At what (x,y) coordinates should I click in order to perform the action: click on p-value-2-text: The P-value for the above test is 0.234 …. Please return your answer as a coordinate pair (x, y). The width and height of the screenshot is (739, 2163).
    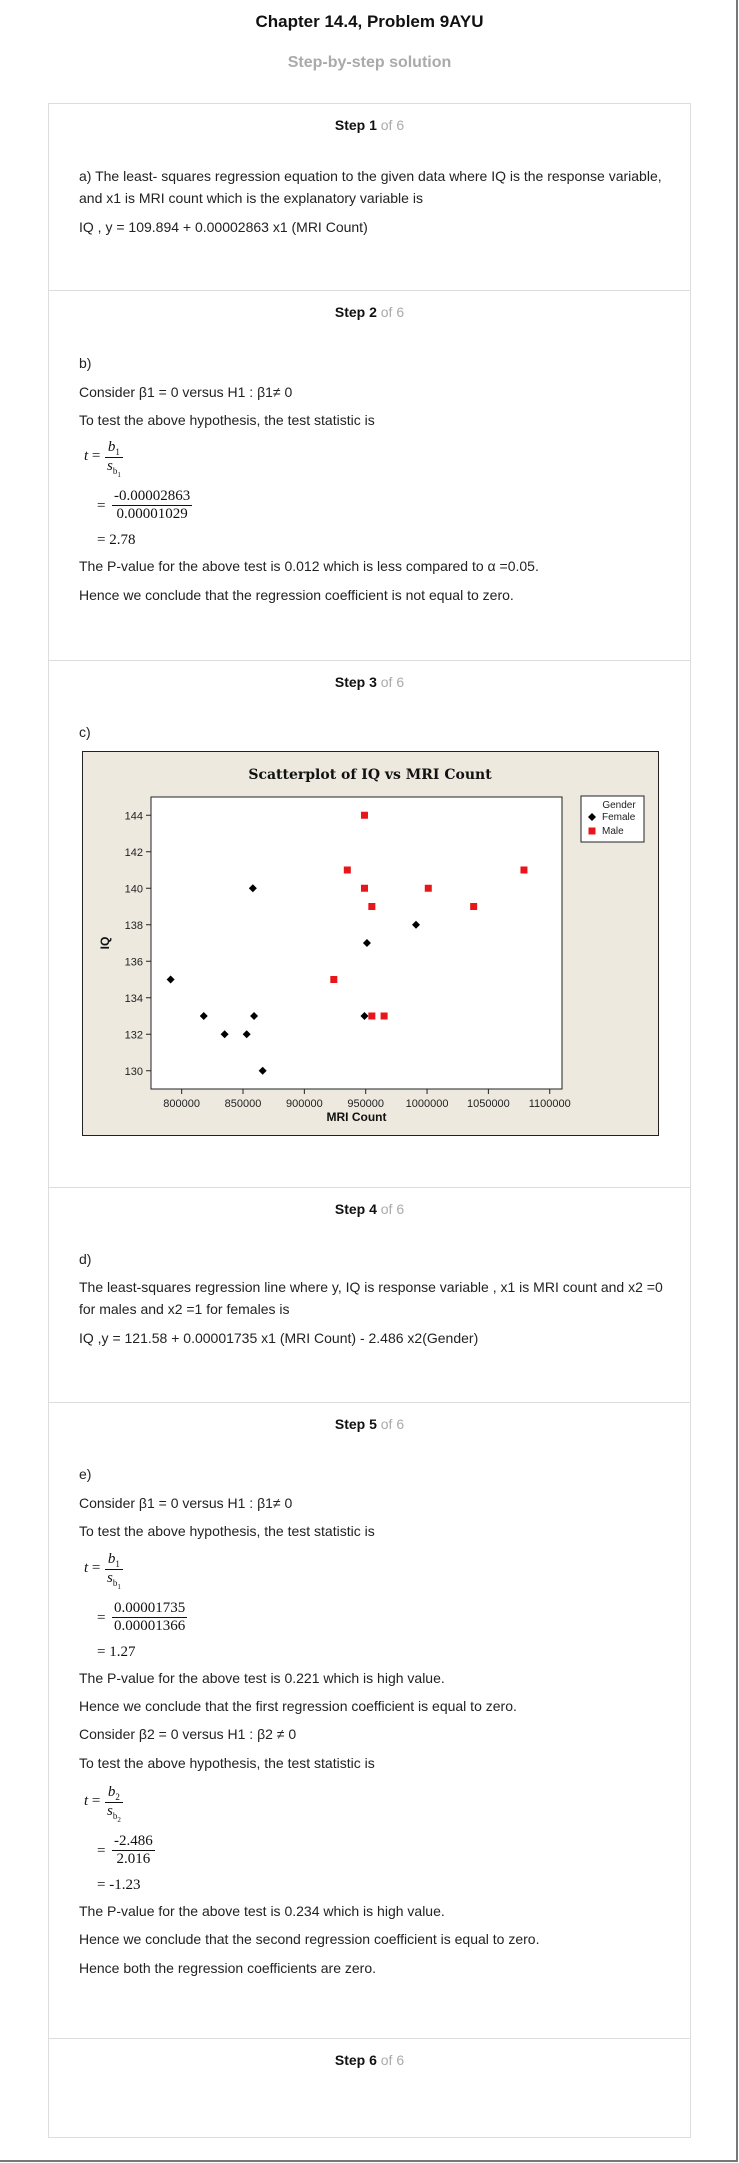
    Looking at the image, I should click on (262, 1911).